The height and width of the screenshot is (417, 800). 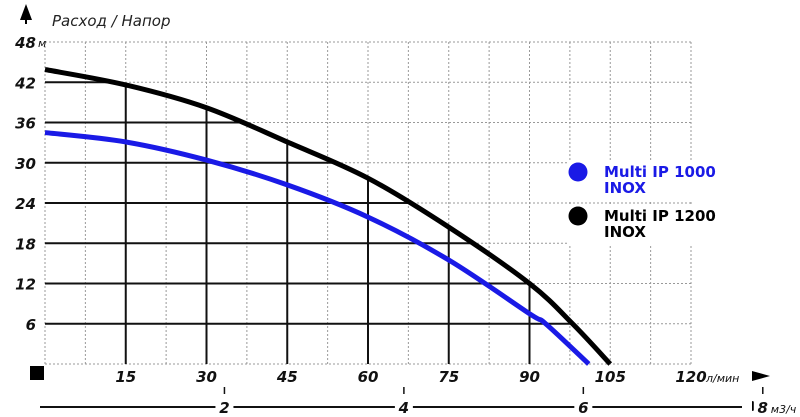 I want to click on x-tick-label: 60, so click(x=368, y=377).